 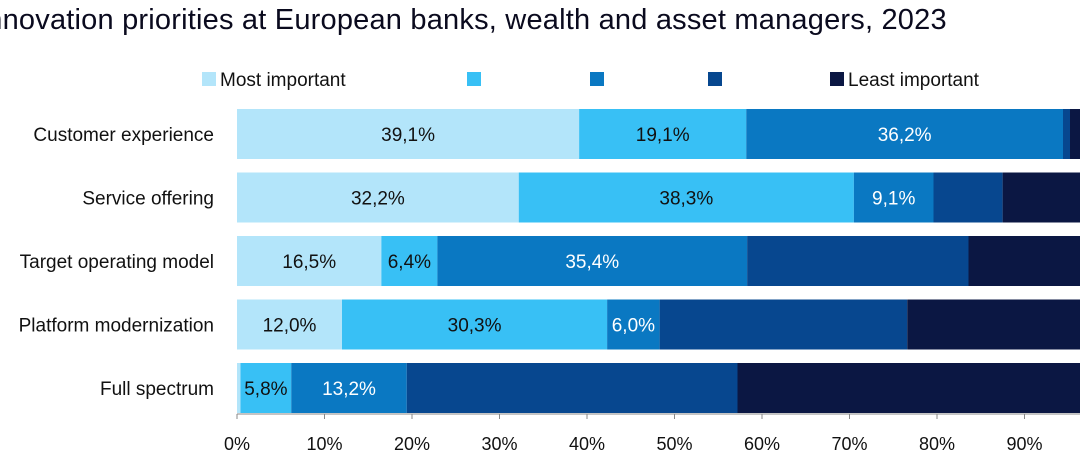 What do you see at coordinates (123, 135) in the screenshot?
I see `category-label: Customer experience` at bounding box center [123, 135].